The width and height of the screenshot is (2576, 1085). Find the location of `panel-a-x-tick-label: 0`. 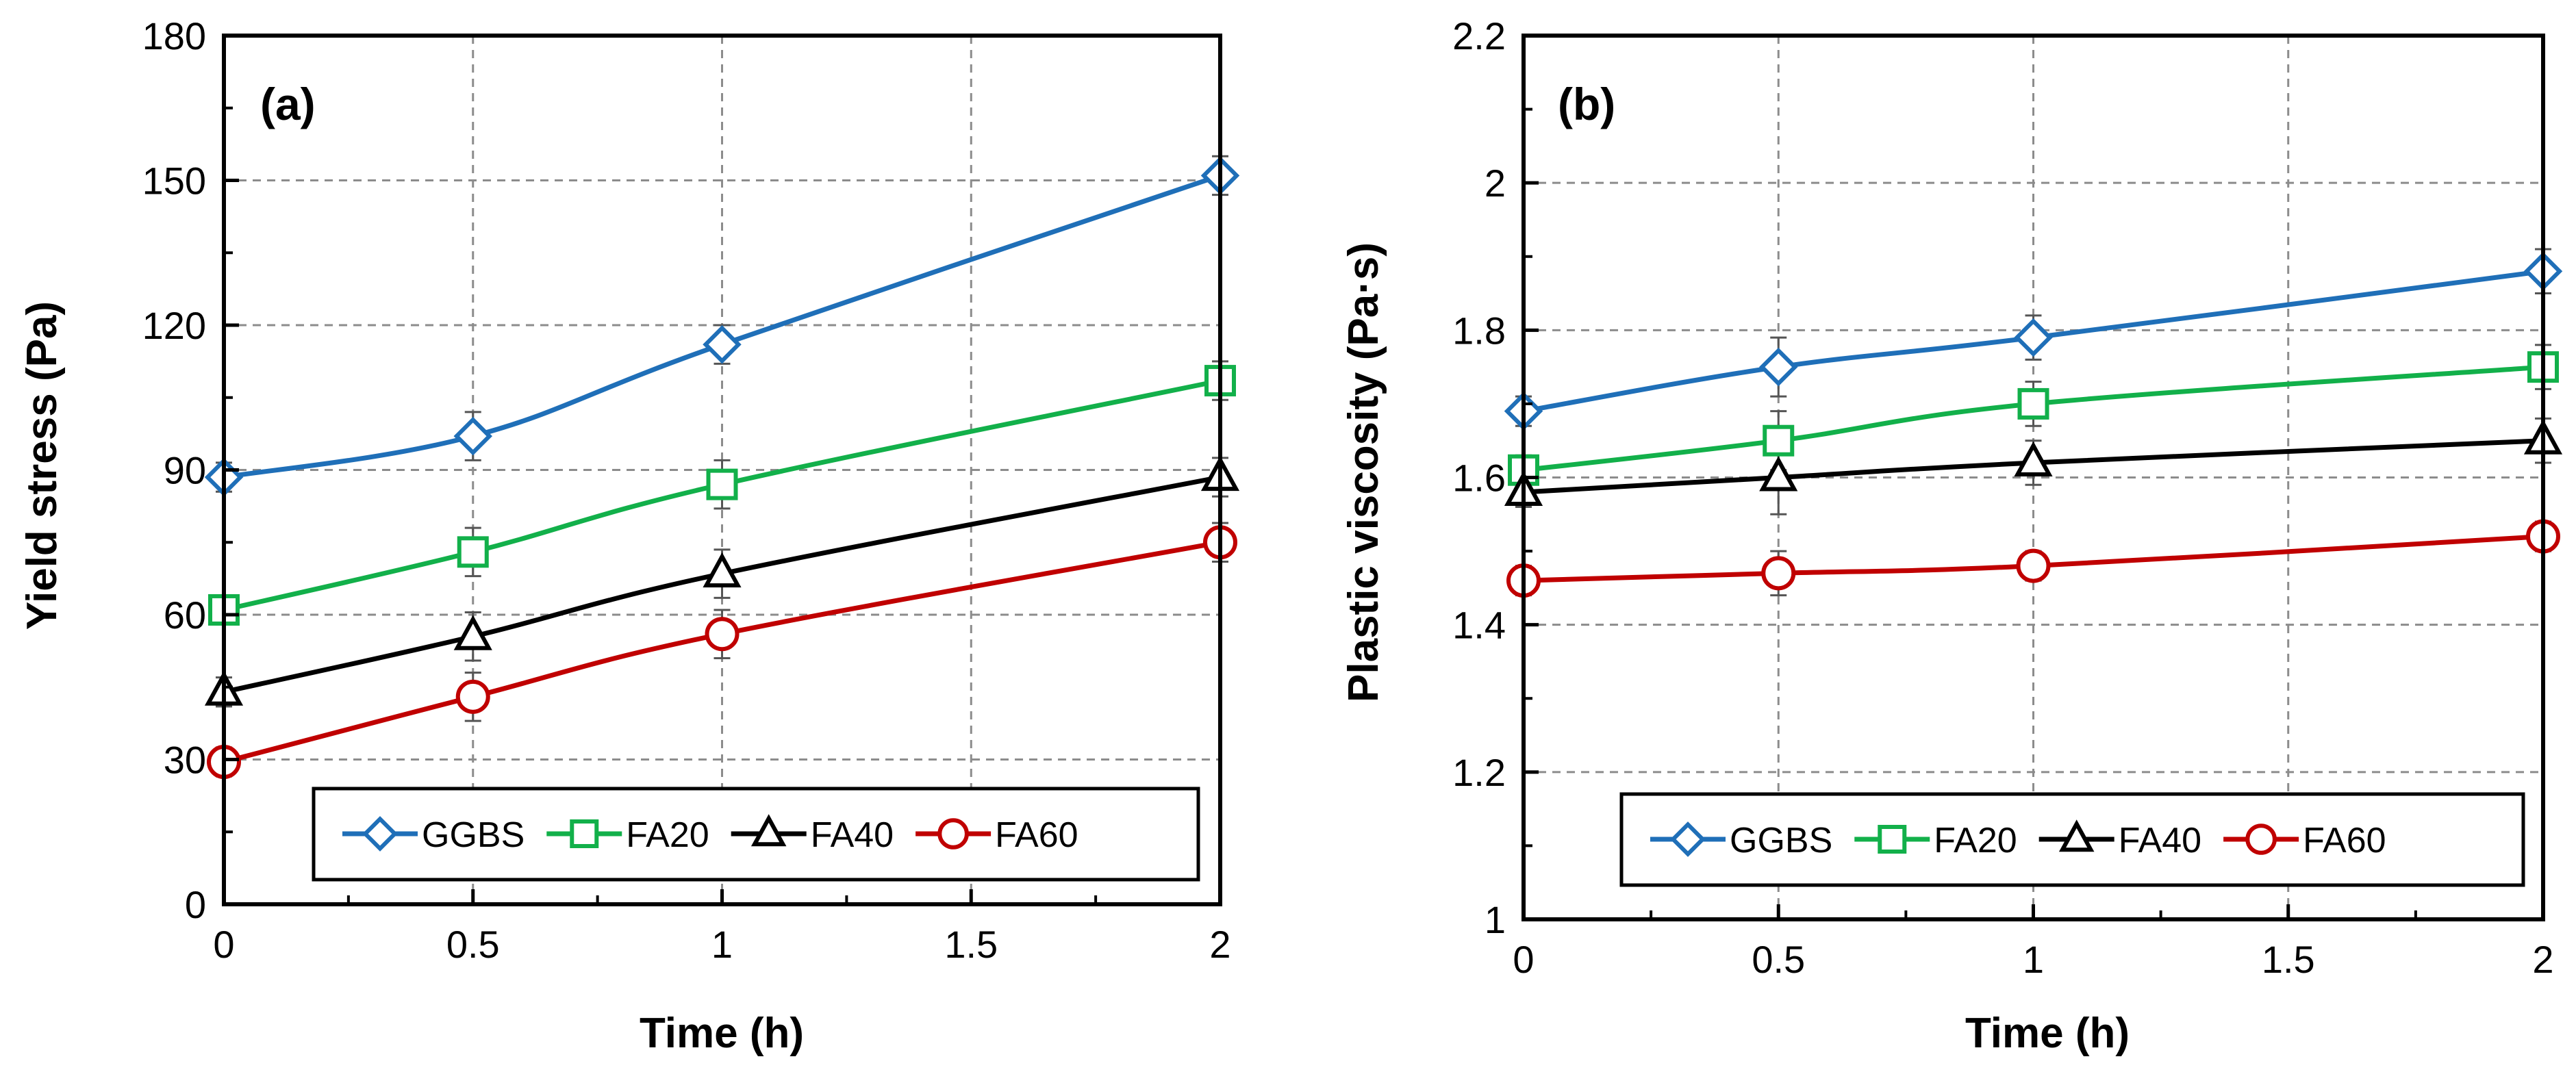

panel-a-x-tick-label: 0 is located at coordinates (224, 944).